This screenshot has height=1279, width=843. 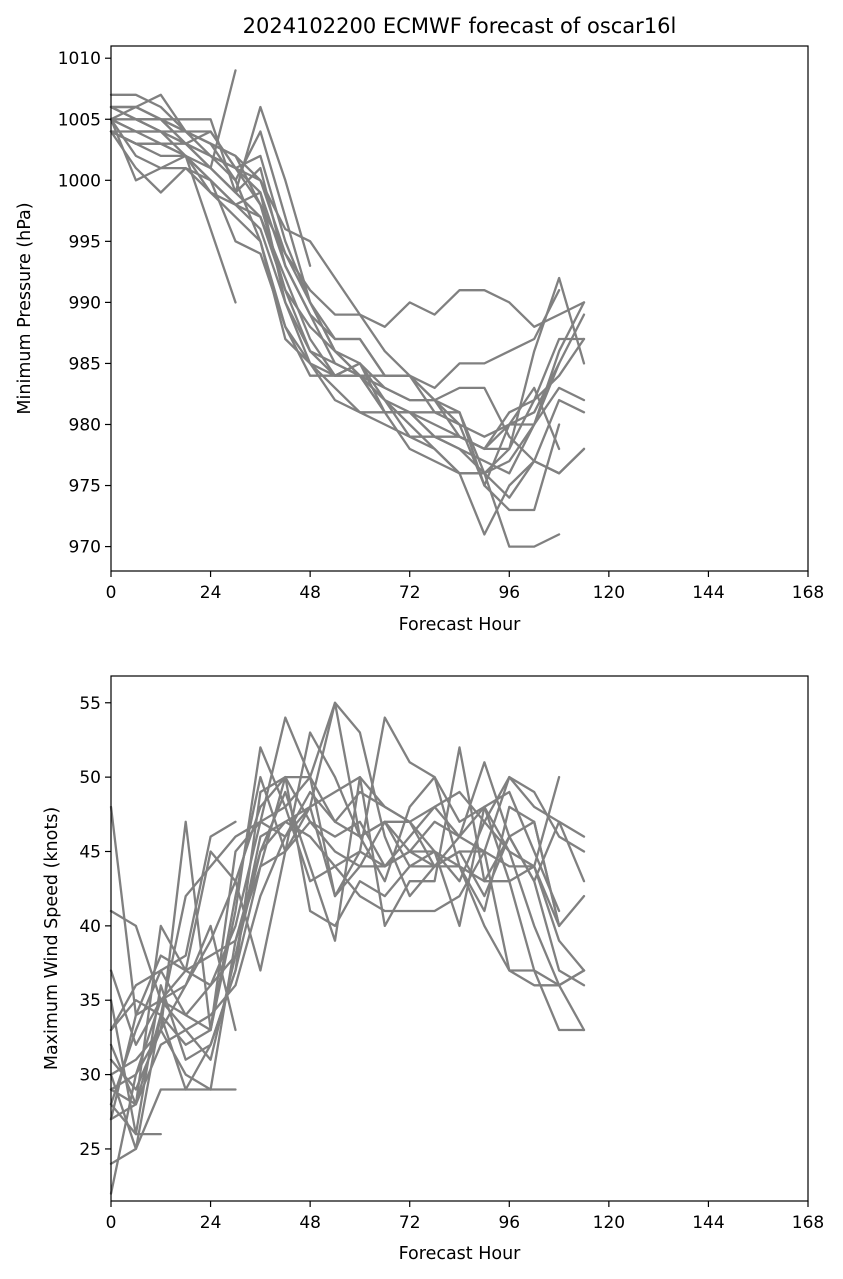 I want to click on pressure-x-tick-label: 144, so click(x=708, y=593).